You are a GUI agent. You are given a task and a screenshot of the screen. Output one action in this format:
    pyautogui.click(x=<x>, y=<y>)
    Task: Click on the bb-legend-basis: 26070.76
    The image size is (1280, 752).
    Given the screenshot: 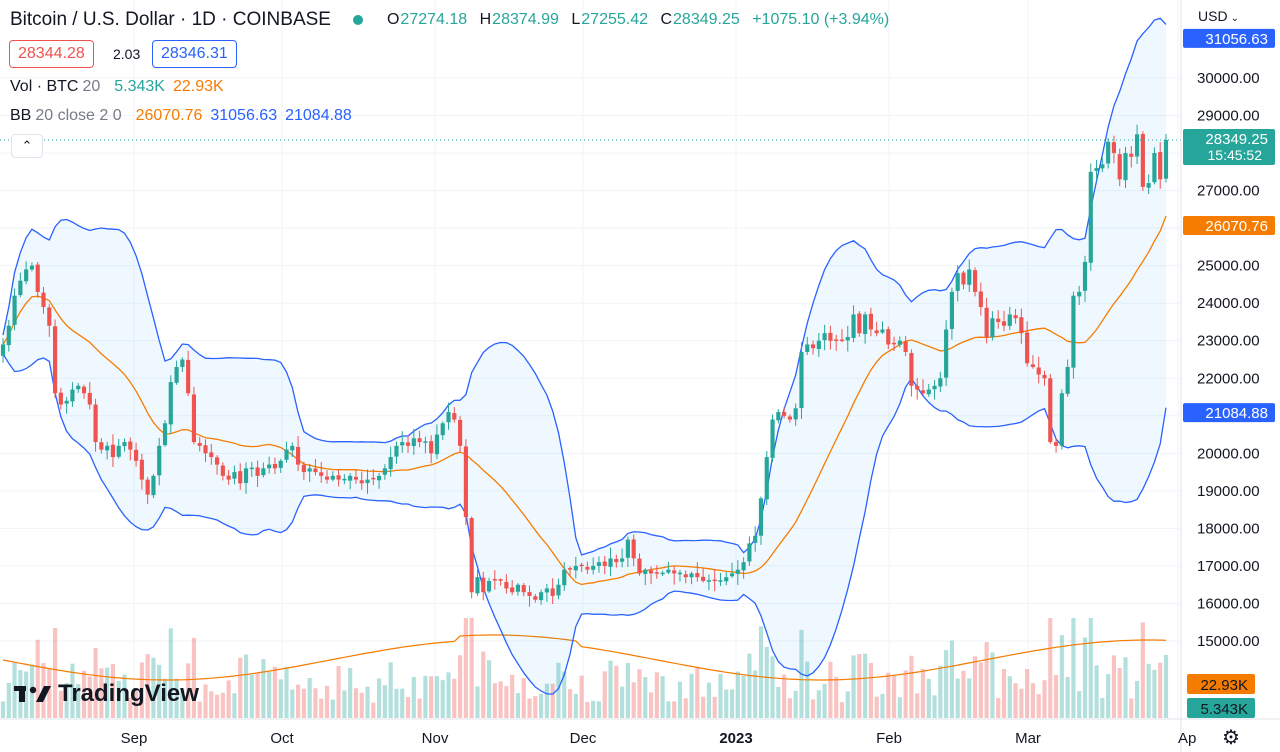 What is the action you would take?
    pyautogui.click(x=169, y=115)
    